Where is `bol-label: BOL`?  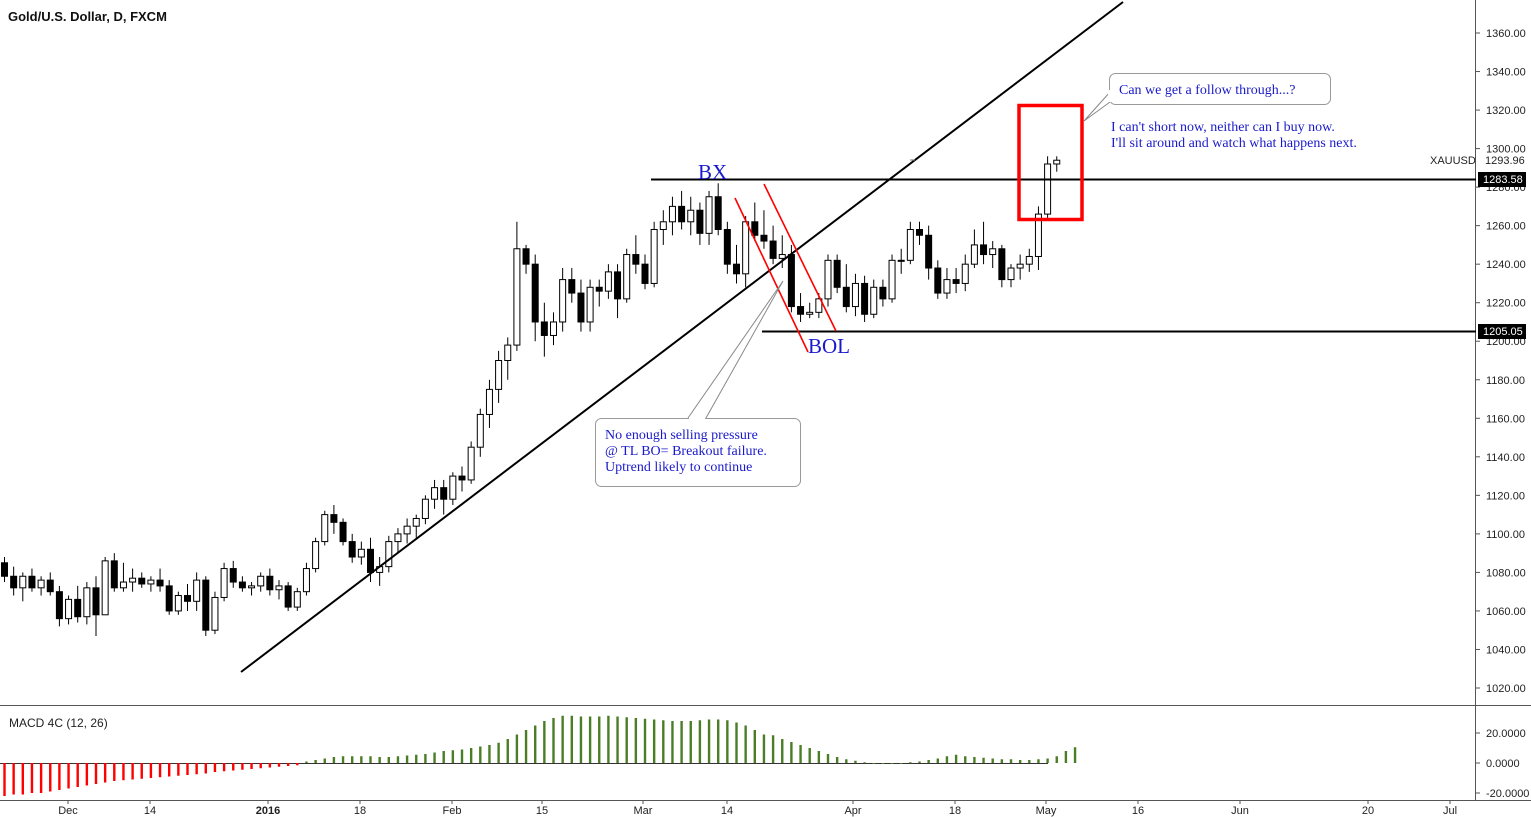 bol-label: BOL is located at coordinates (829, 346).